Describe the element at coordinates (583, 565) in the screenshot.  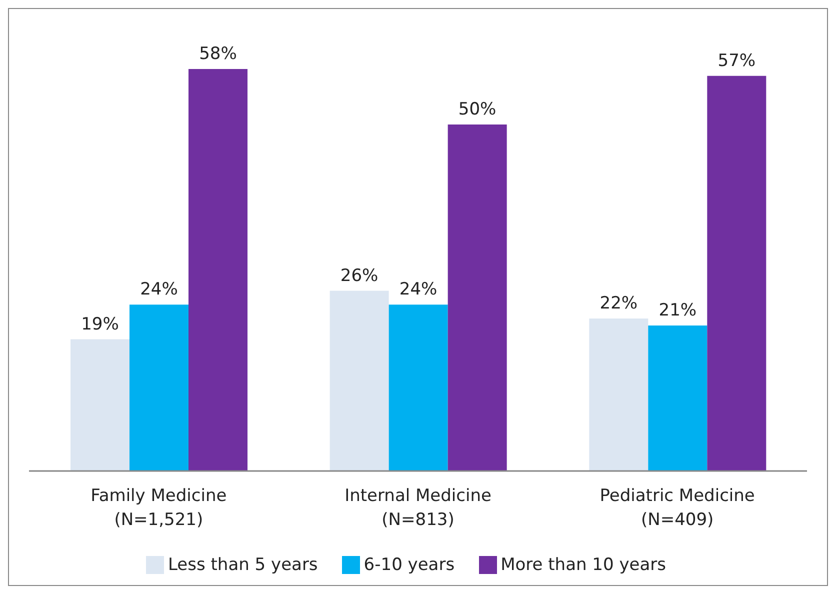
I see `legend-label: More than 10 years` at that location.